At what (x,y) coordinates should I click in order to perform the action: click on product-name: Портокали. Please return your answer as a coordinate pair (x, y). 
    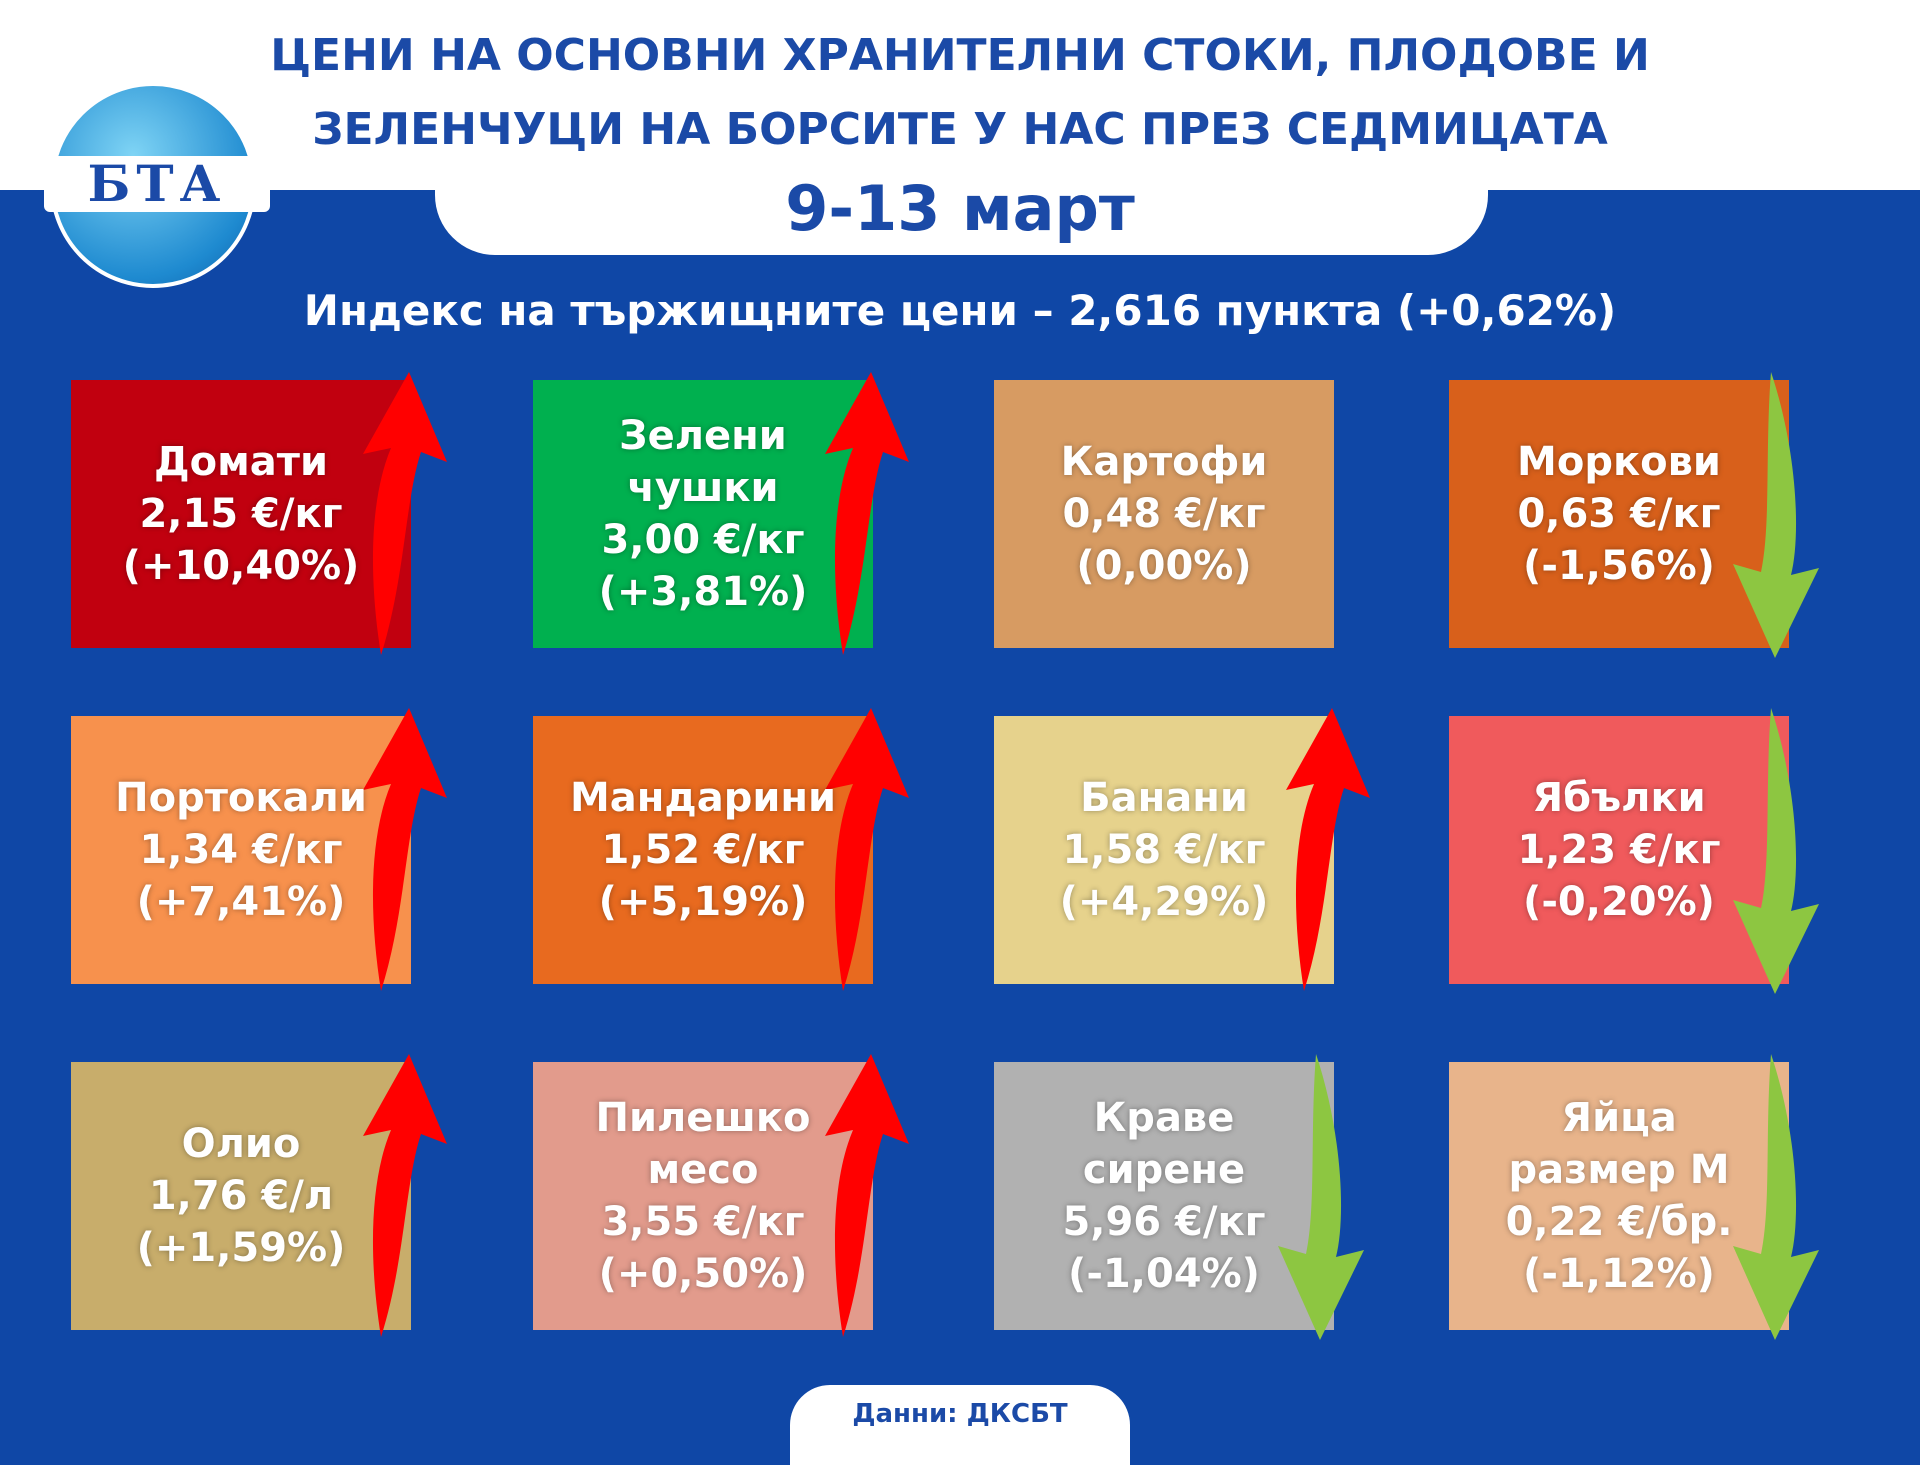
    Looking at the image, I should click on (241, 798).